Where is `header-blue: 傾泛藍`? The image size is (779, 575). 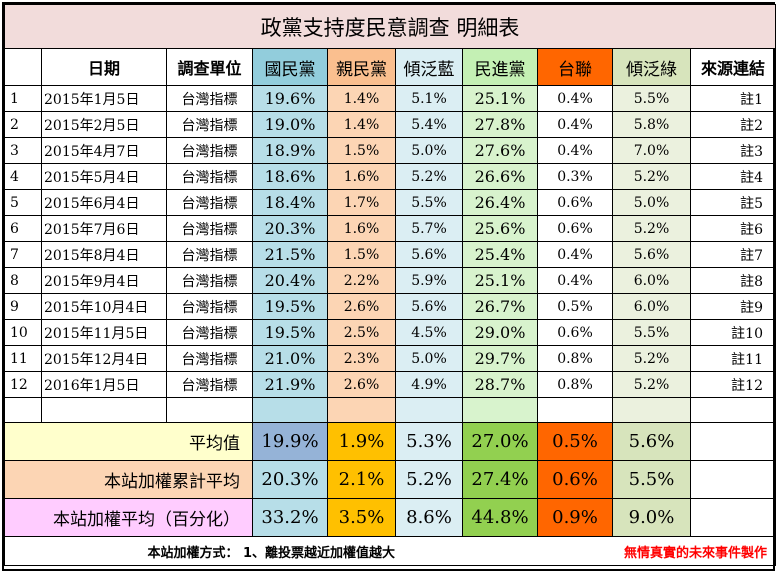
header-blue: 傾泛藍 is located at coordinates (429, 67).